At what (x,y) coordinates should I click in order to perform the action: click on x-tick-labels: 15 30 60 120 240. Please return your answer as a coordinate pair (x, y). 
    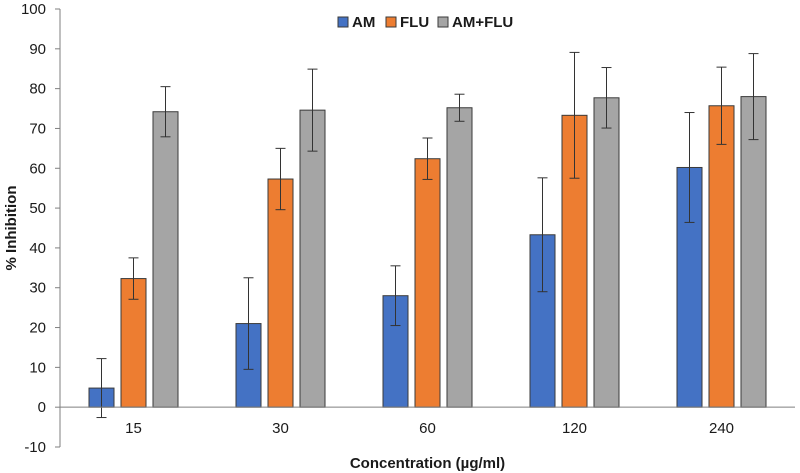
    Looking at the image, I should click on (429, 428).